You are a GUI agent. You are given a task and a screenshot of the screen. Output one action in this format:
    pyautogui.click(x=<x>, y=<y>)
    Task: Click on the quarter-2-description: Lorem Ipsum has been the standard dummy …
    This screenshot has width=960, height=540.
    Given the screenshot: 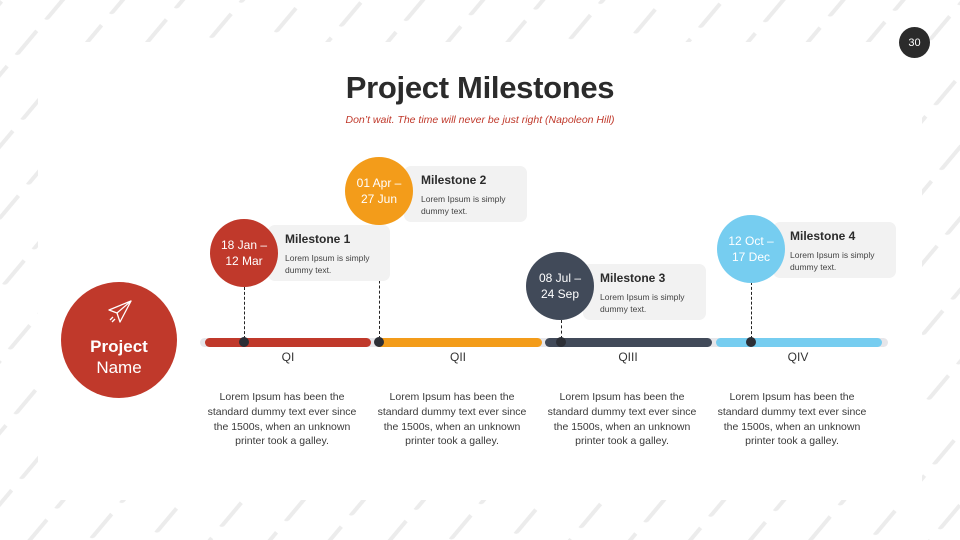 What is the action you would take?
    pyautogui.click(x=452, y=419)
    